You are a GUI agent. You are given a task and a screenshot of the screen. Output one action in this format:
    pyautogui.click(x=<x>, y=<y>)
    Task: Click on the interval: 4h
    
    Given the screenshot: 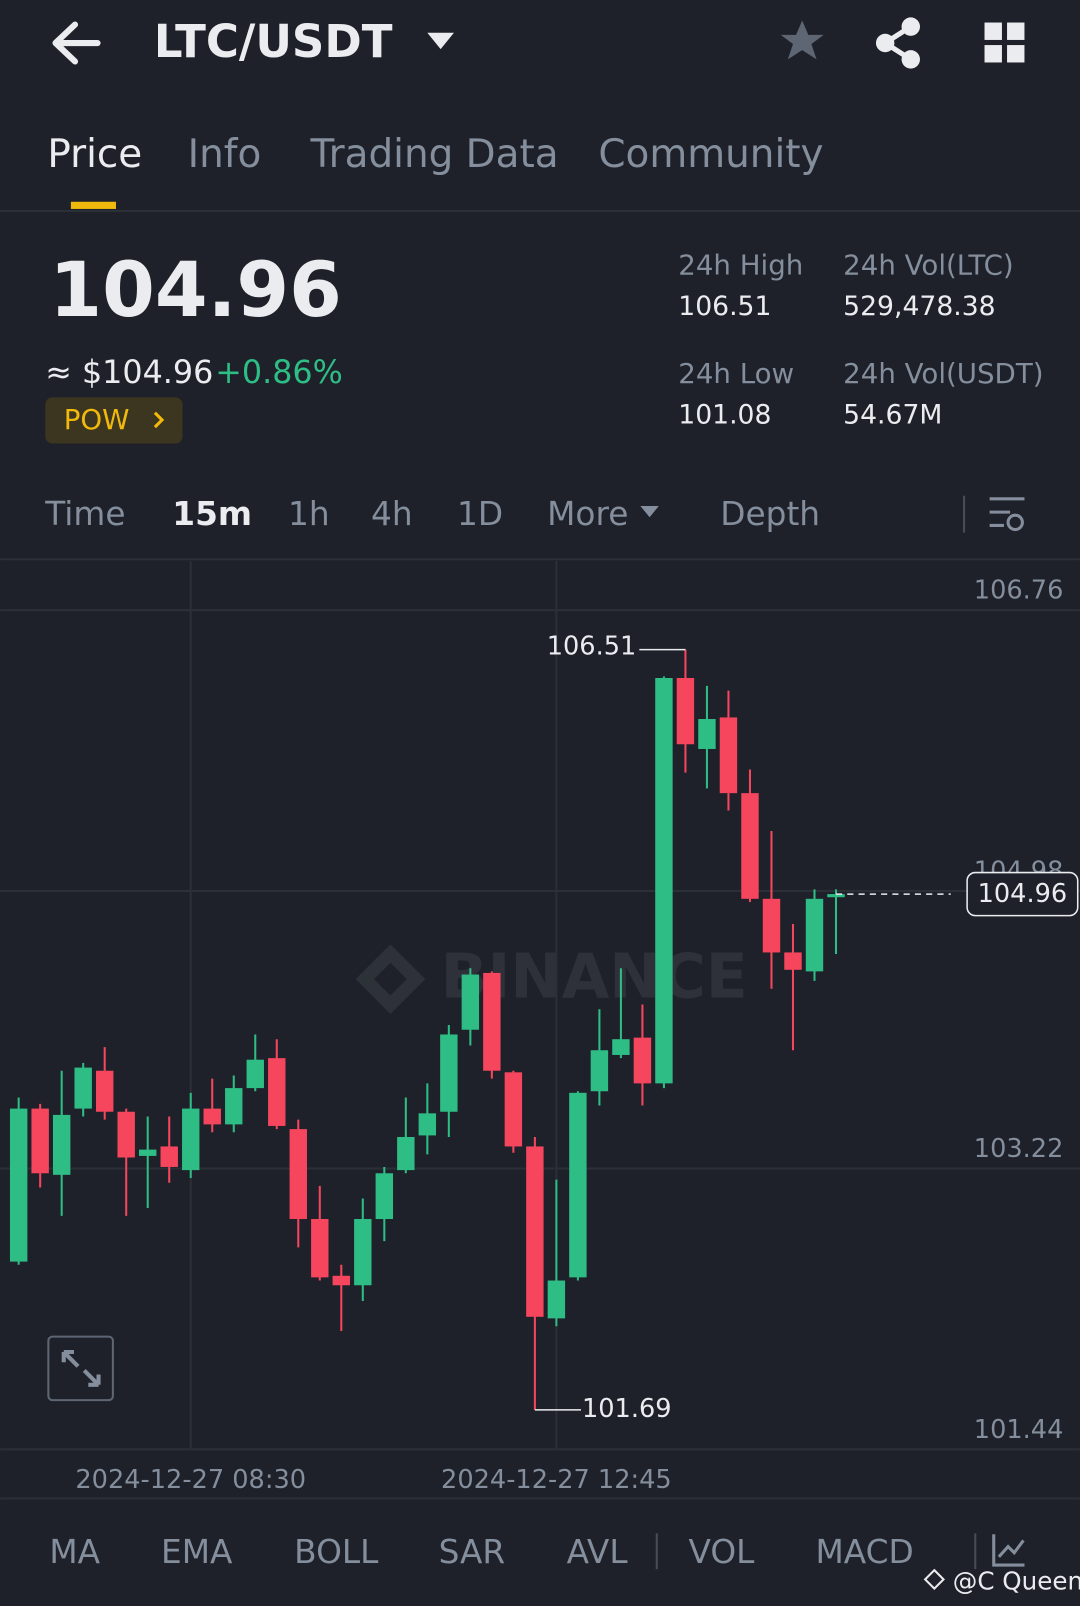 What is the action you would take?
    pyautogui.click(x=392, y=514)
    